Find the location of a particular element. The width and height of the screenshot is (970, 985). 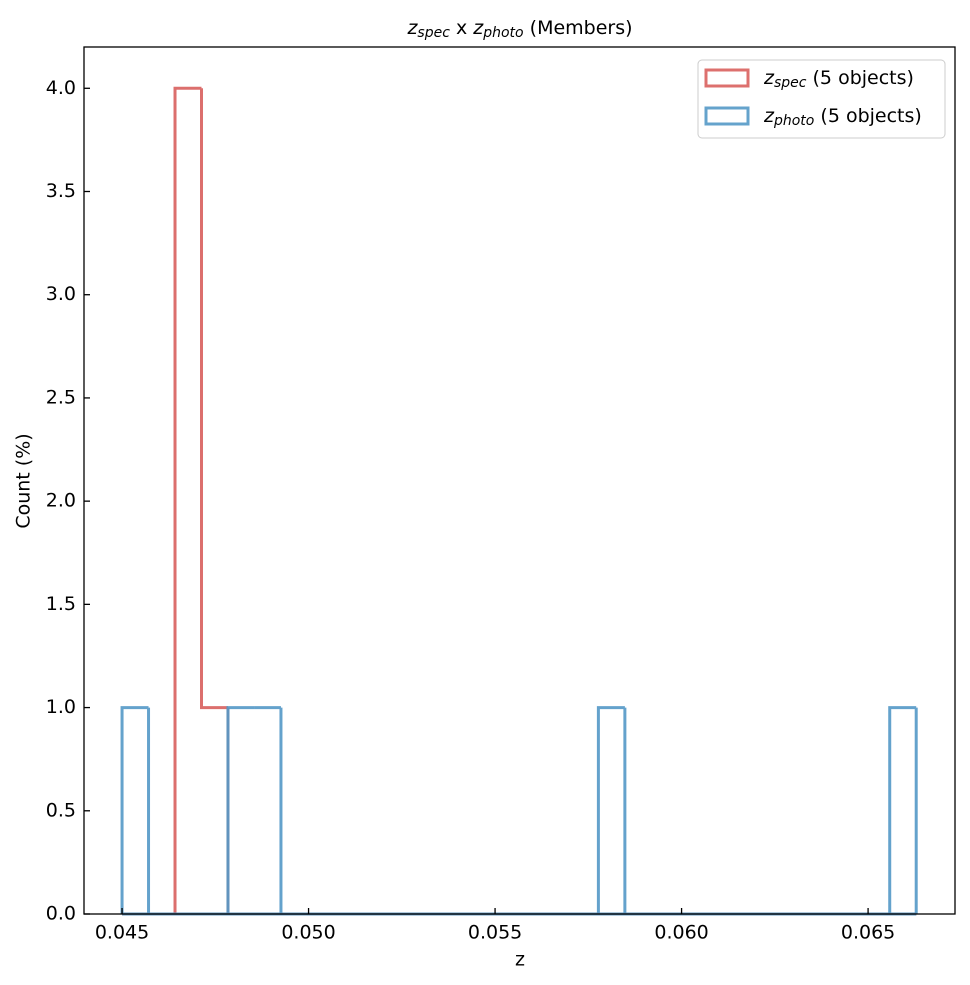

x-axis-label: z is located at coordinates (520, 960).